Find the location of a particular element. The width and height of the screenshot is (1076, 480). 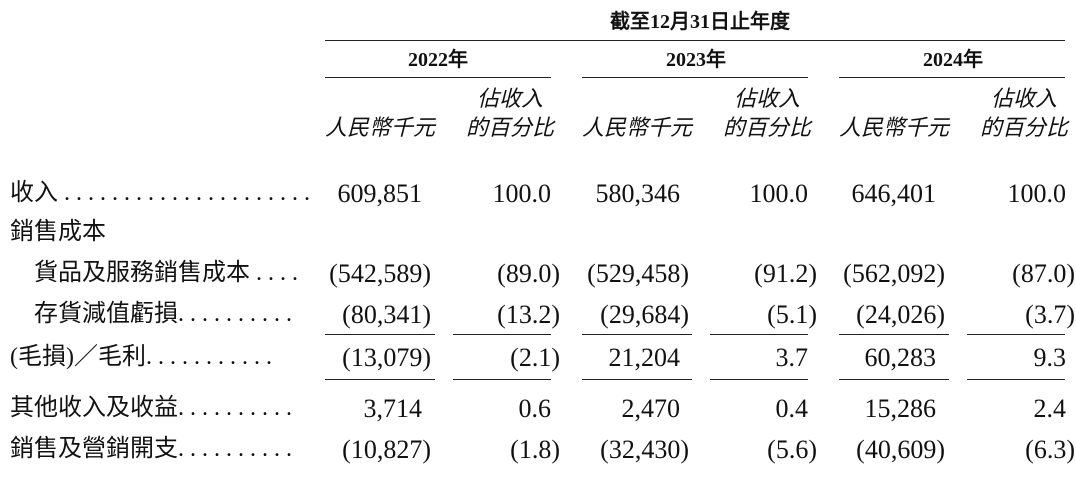

cell-other-income-2024-pct: 2.4 is located at coordinates (1050, 408).